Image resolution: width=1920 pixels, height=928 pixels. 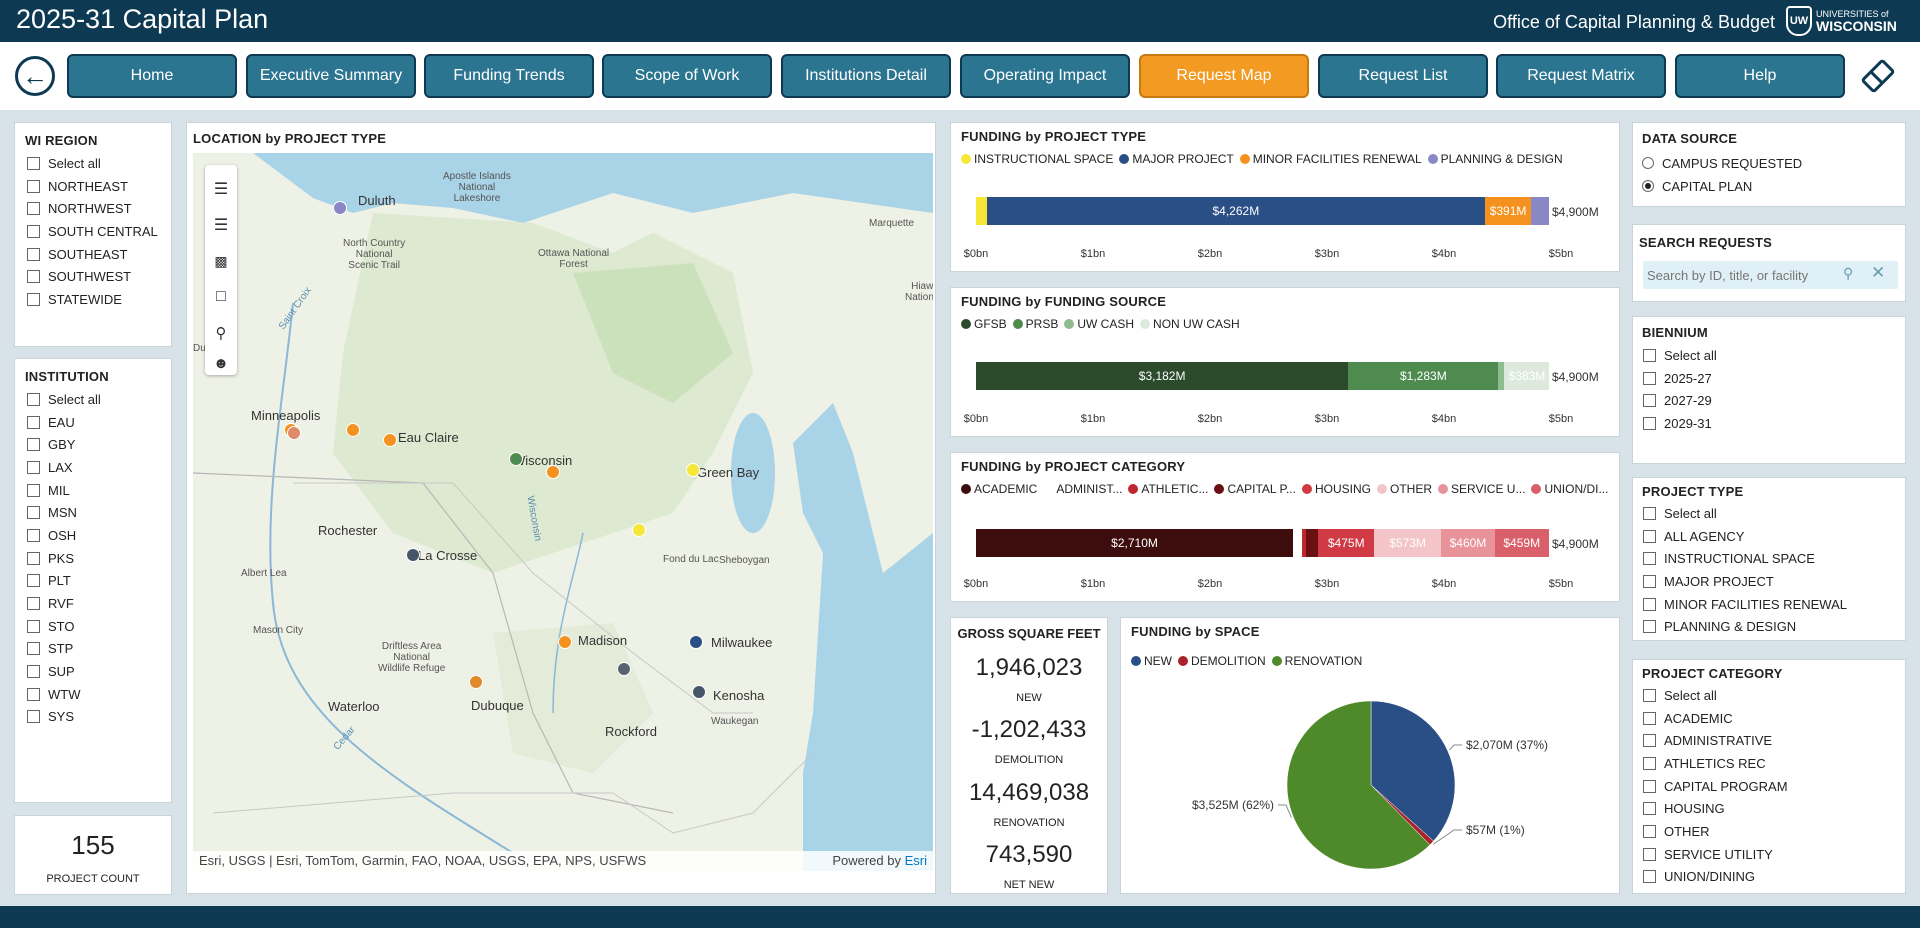 What do you see at coordinates (1648, 186) in the screenshot?
I see `radio-button` at bounding box center [1648, 186].